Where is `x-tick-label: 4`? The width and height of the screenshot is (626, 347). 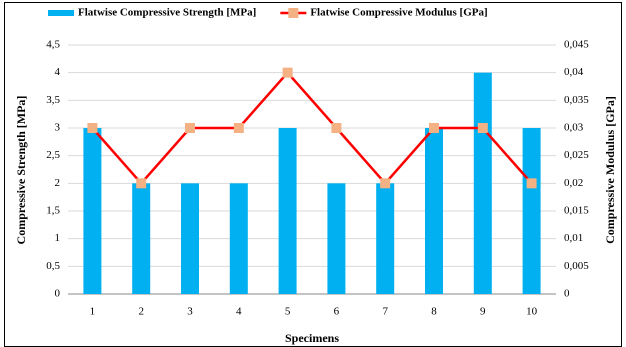 x-tick-label: 4 is located at coordinates (239, 312).